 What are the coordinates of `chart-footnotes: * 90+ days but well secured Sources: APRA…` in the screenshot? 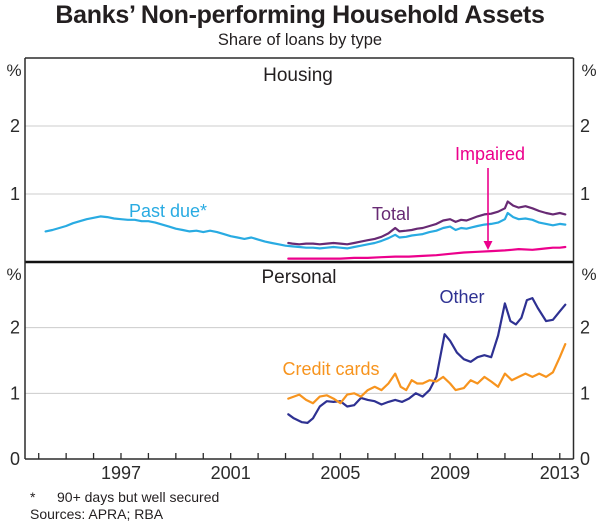 It's located at (124, 506).